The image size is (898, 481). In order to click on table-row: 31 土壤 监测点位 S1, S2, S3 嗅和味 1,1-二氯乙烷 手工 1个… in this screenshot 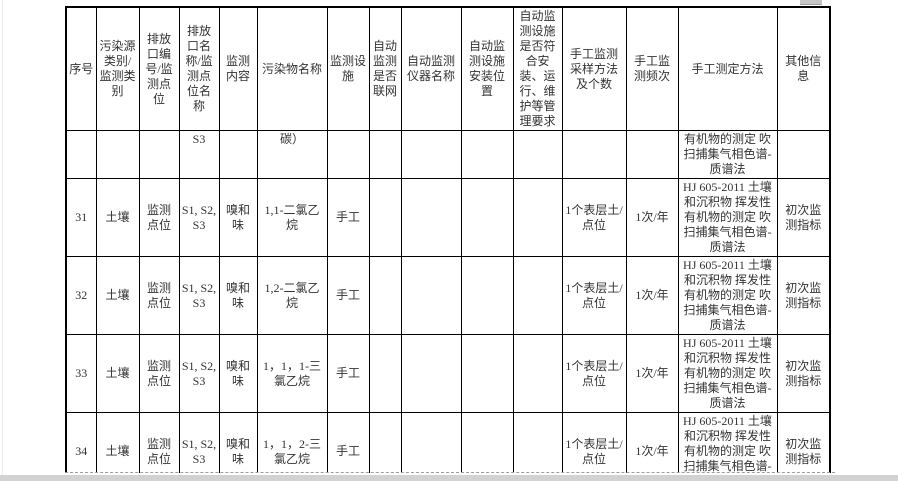, I will do `click(448, 217)`.